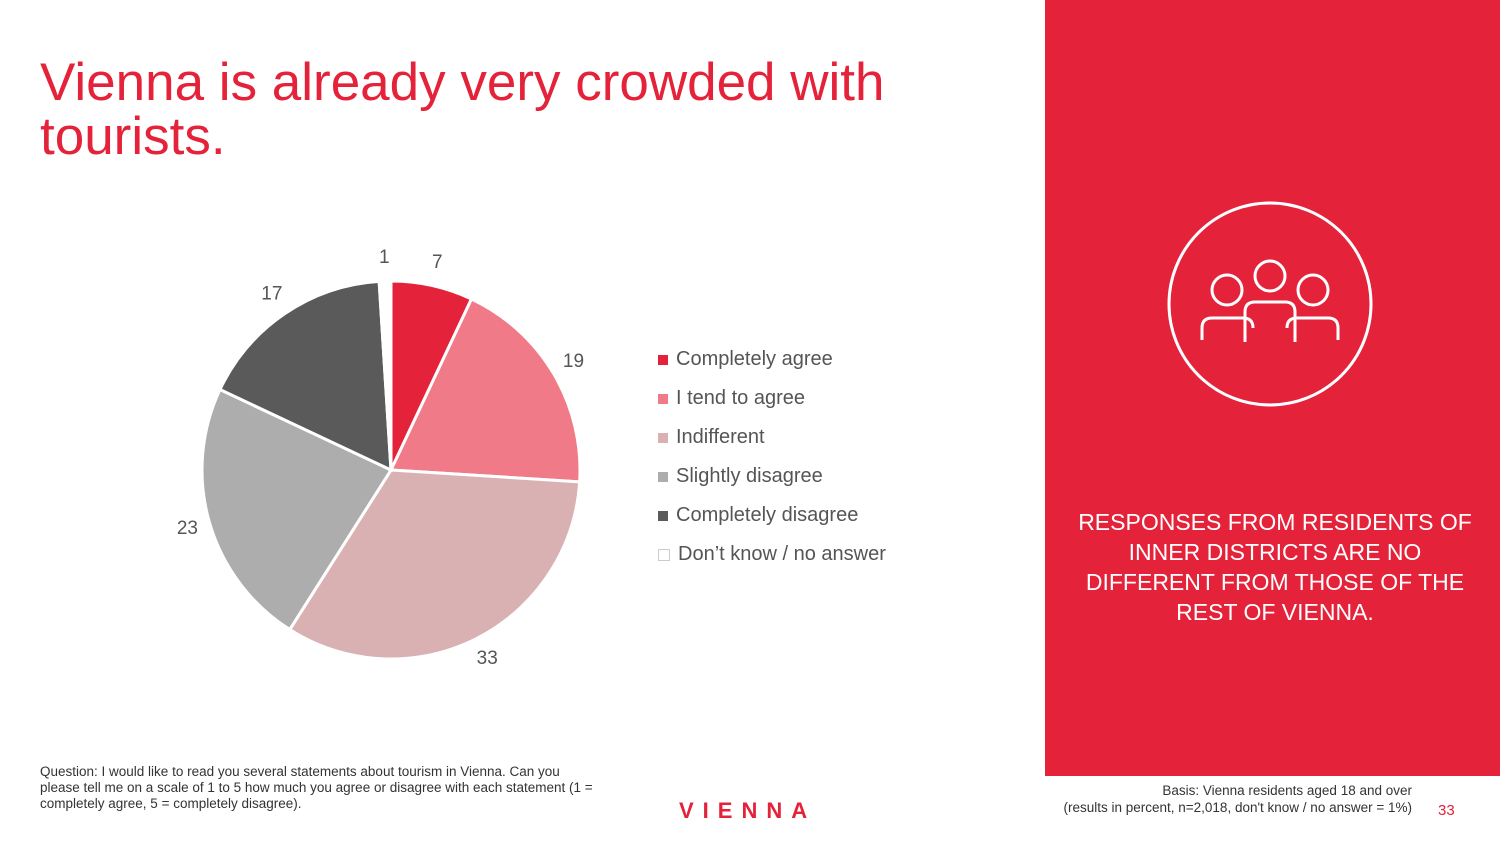  I want to click on legend-item-5: Don’t know / no answer, so click(772, 554).